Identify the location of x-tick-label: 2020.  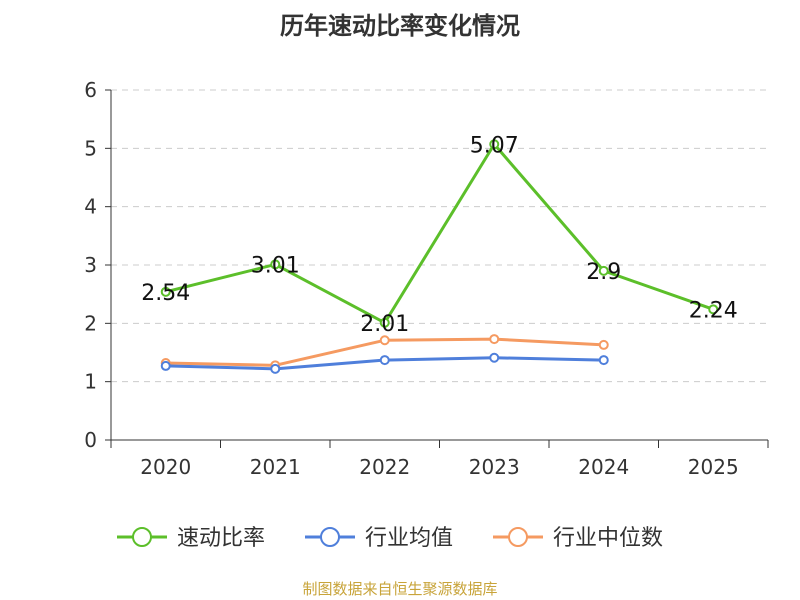
(165, 467).